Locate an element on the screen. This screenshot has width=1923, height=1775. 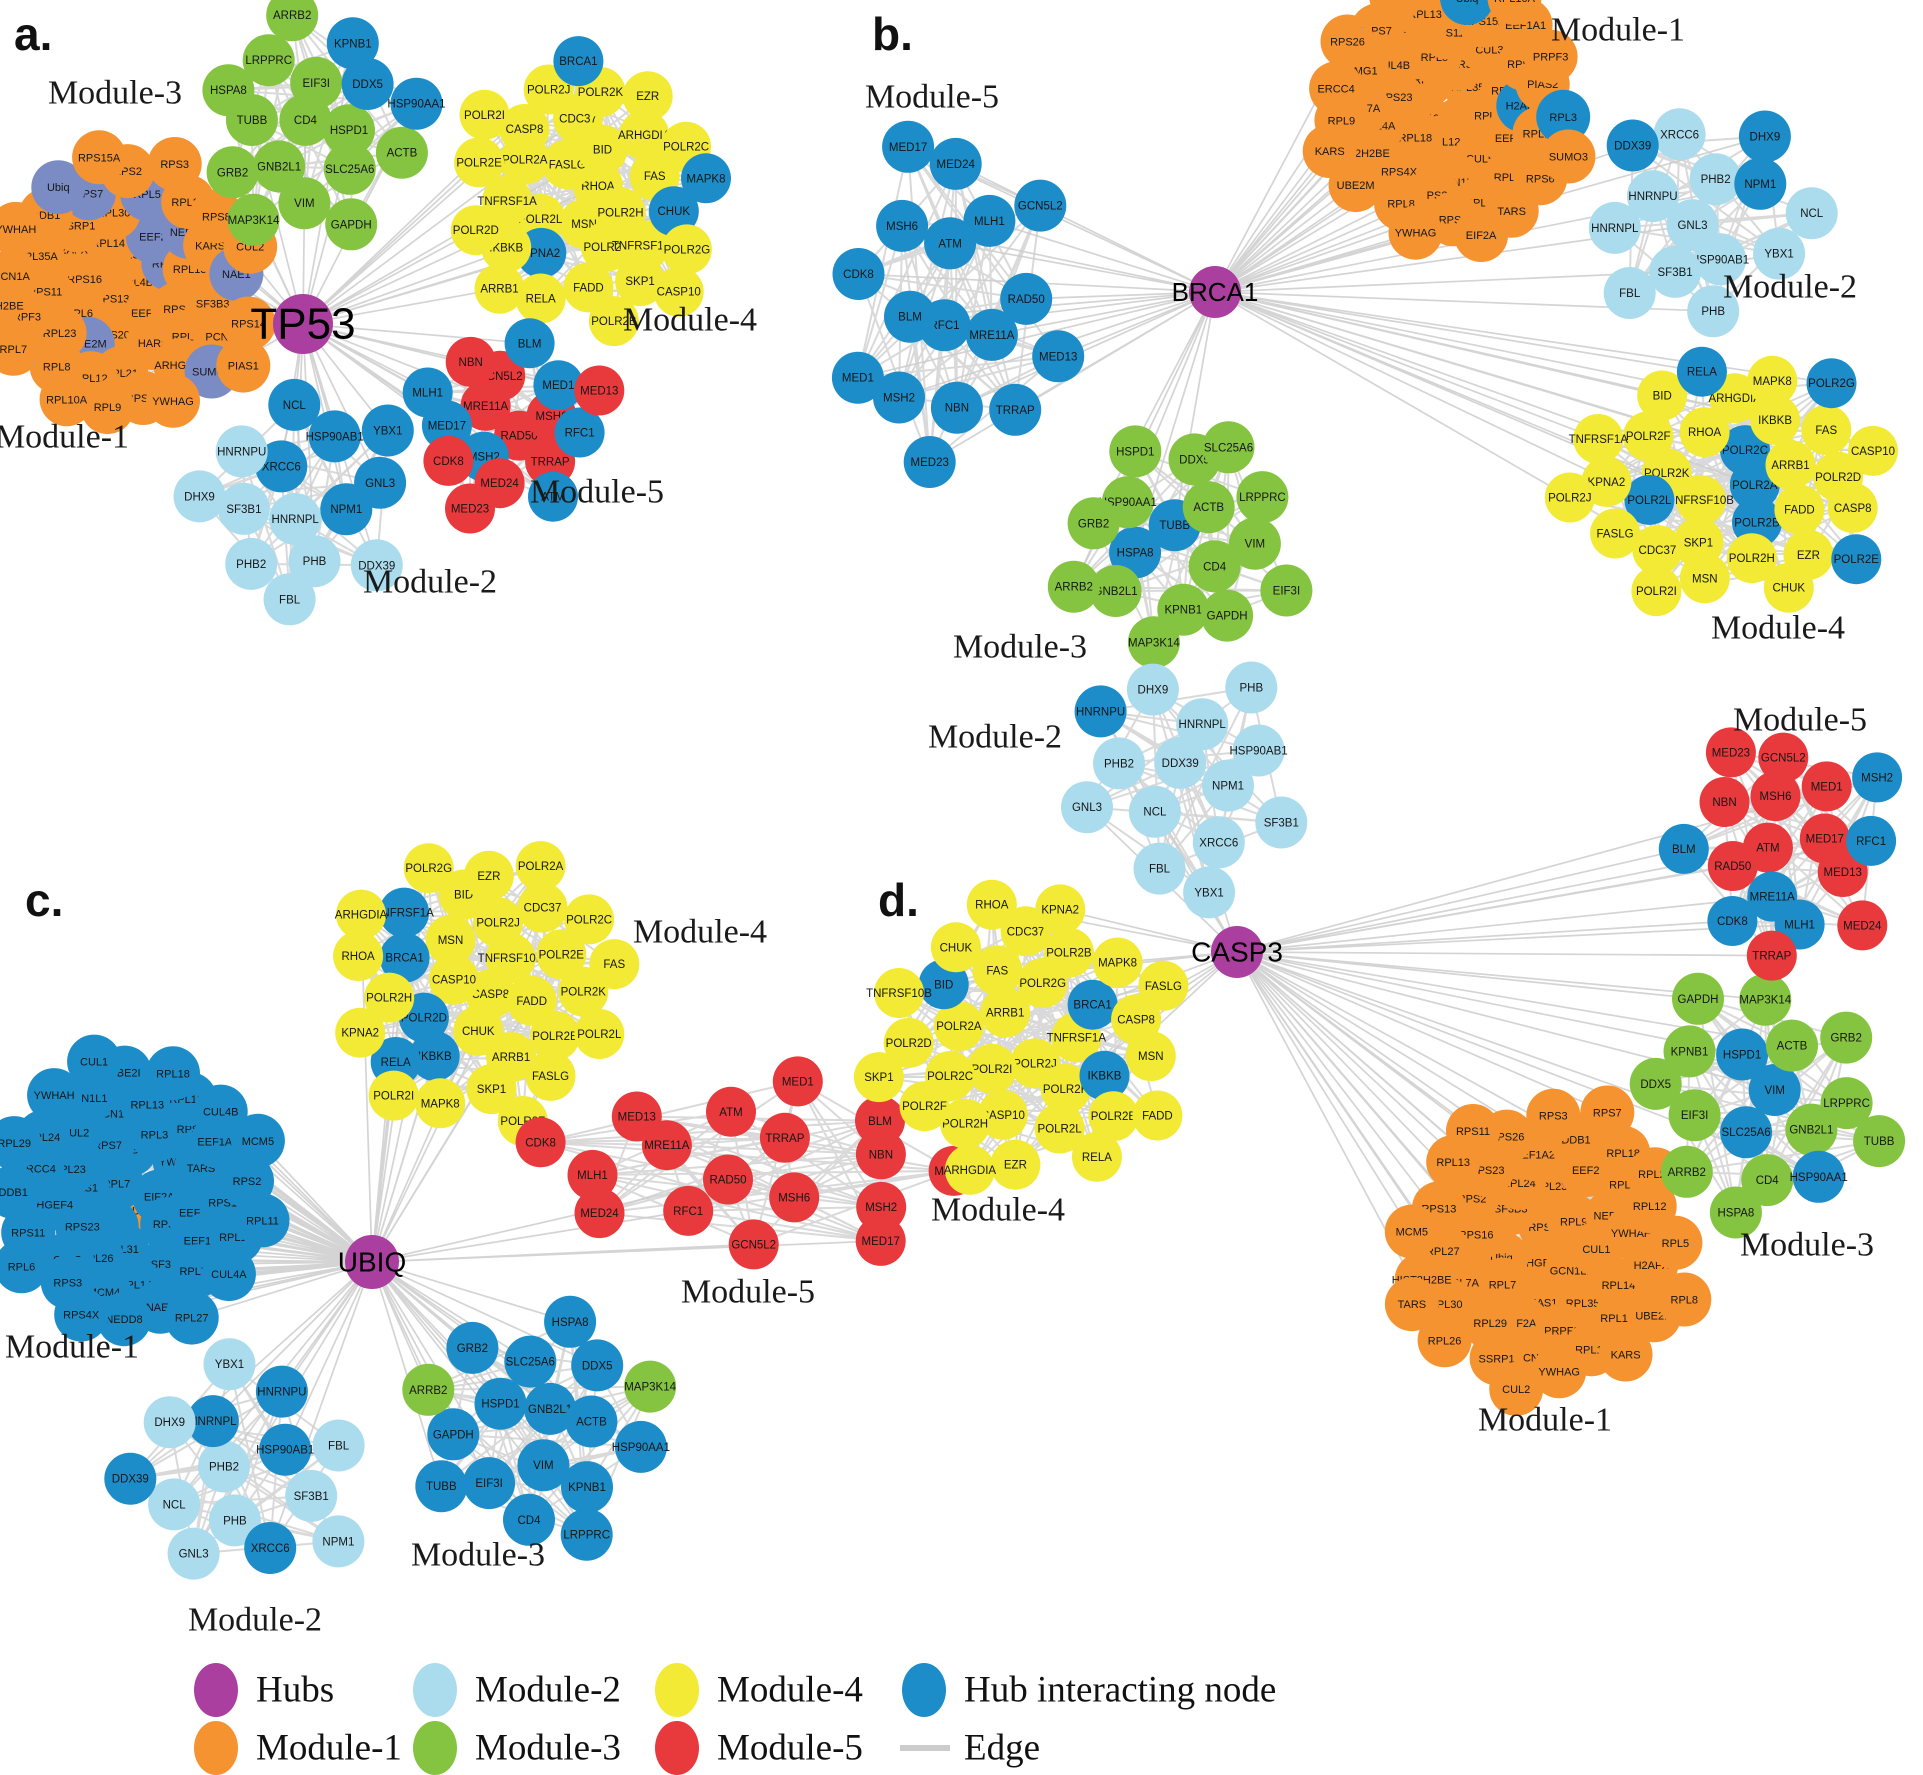
network-node: EZR is located at coordinates (1015, 1164).